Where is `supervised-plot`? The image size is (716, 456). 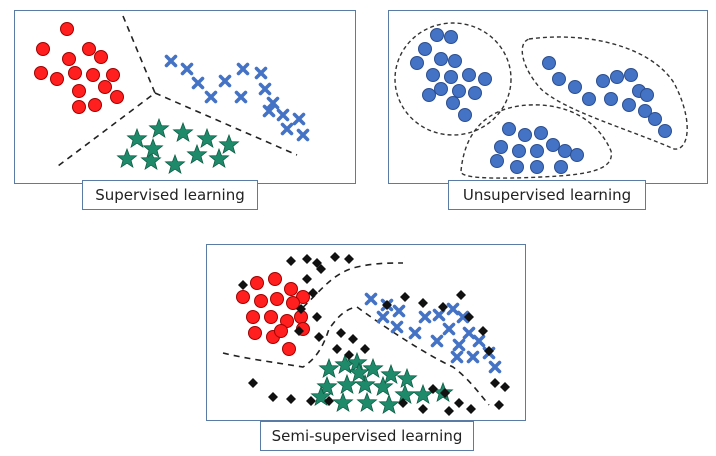
supervised-plot is located at coordinates (172, 95).